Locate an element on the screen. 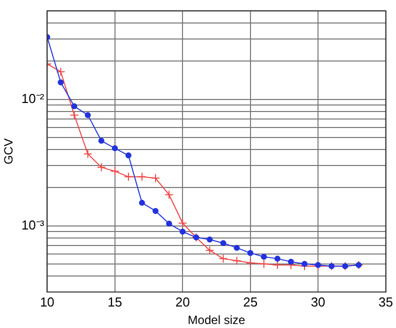  y-tick-label: 10⁻² is located at coordinates (33, 98).